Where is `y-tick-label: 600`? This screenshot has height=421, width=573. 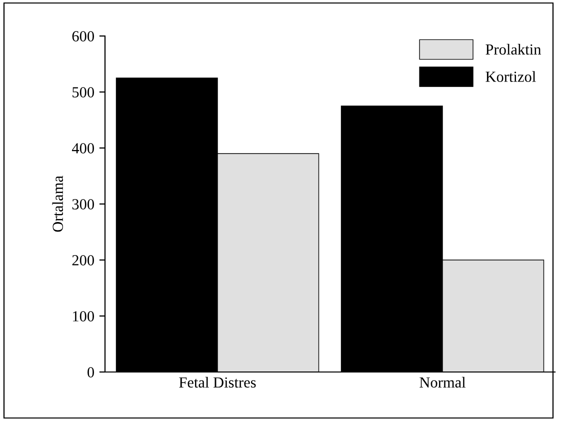 y-tick-label: 600 is located at coordinates (83, 36).